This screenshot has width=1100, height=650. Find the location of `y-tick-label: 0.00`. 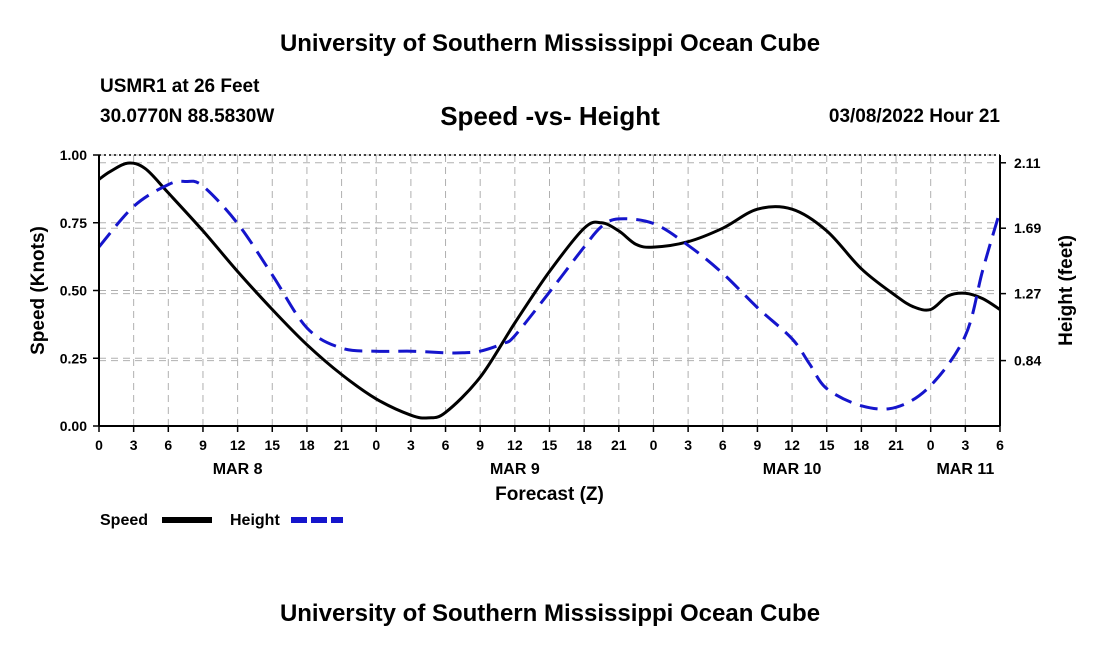

y-tick-label: 0.00 is located at coordinates (73, 426).